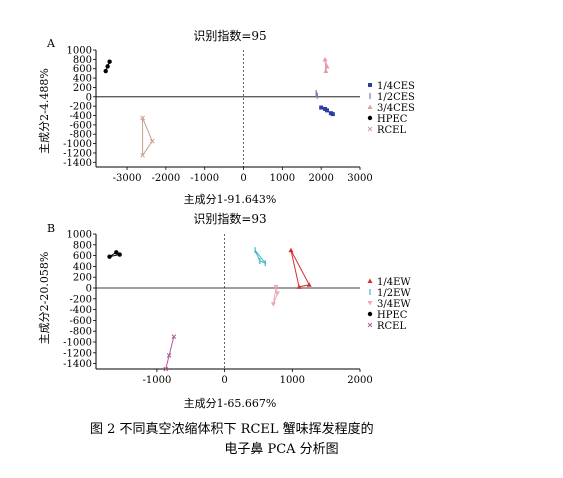 The width and height of the screenshot is (563, 478). What do you see at coordinates (229, 218) in the screenshot?
I see `chart-title: 识别指数=93` at bounding box center [229, 218].